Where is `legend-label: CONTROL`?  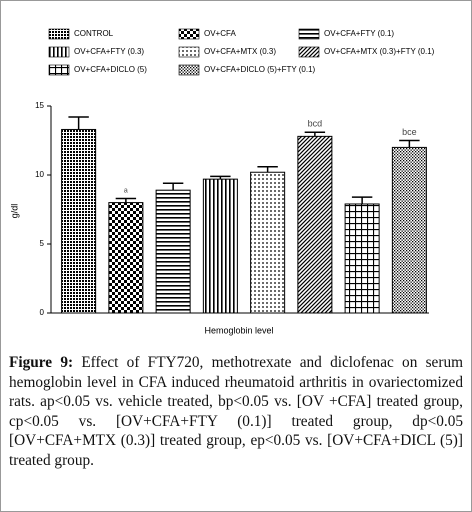 legend-label: CONTROL is located at coordinates (94, 33).